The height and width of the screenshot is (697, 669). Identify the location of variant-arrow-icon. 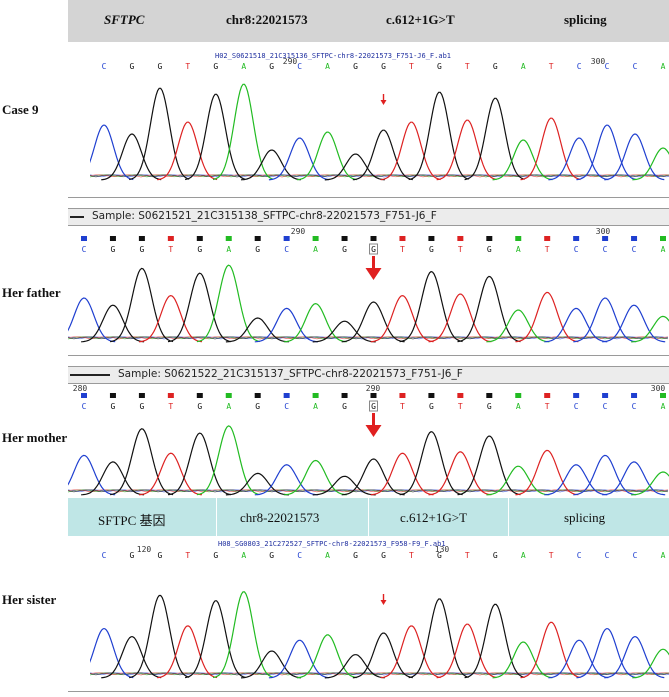
(373, 274).